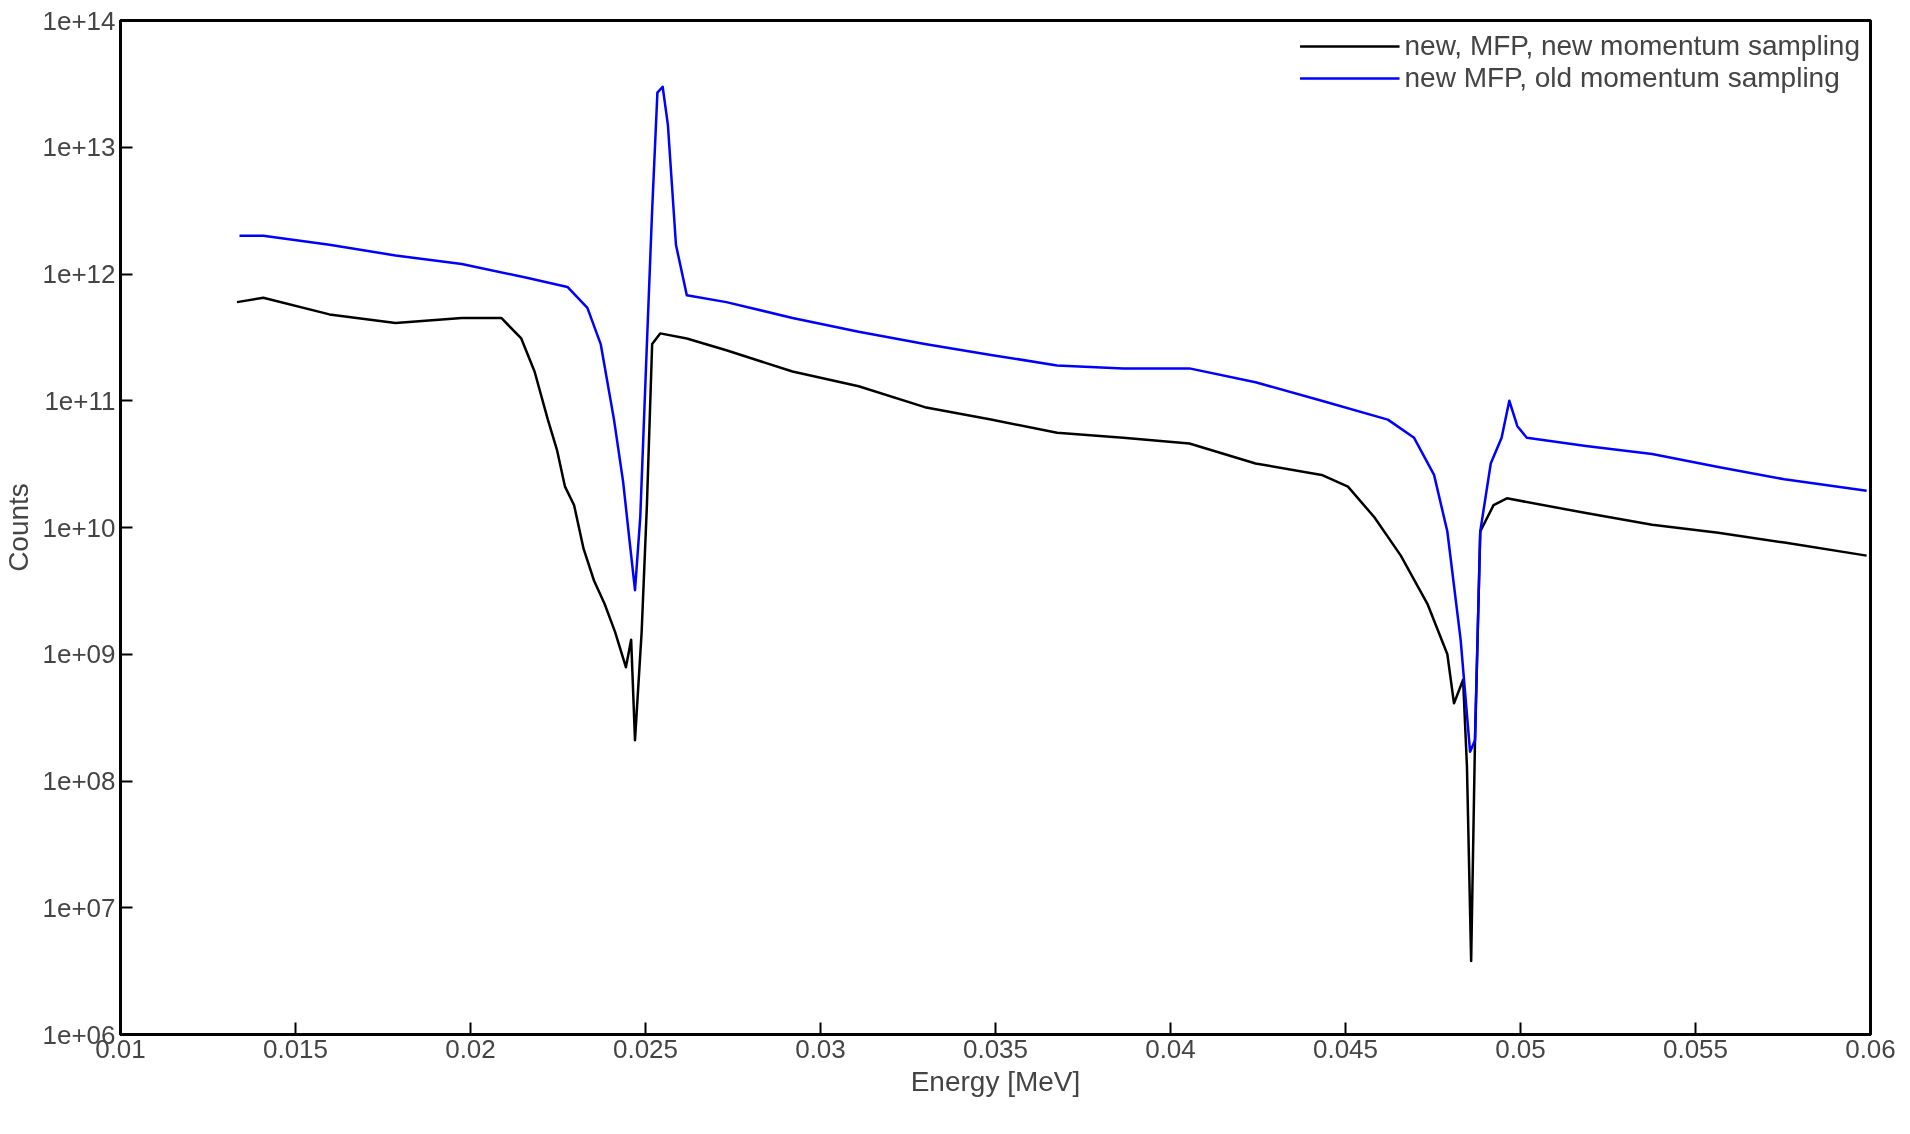 Image resolution: width=1910 pixels, height=1134 pixels. Describe the element at coordinates (645, 1048) in the screenshot. I see `x-tick-label: 0.025` at that location.